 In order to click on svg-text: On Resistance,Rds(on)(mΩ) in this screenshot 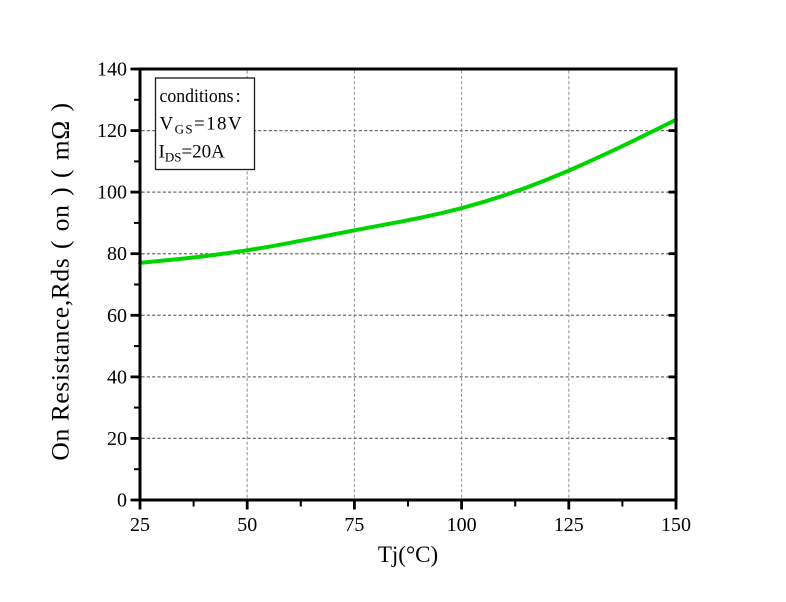, I will do `click(60, 281)`.